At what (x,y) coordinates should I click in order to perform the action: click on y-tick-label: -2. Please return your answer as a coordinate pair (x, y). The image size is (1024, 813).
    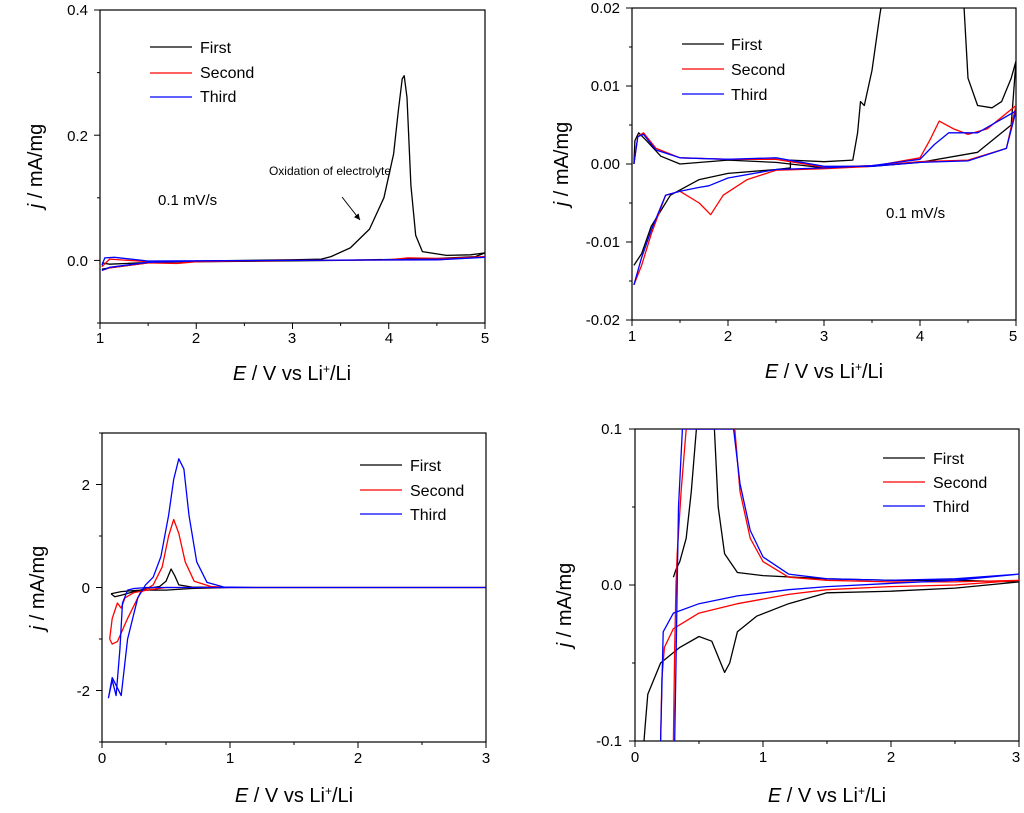
    Looking at the image, I should click on (83, 691).